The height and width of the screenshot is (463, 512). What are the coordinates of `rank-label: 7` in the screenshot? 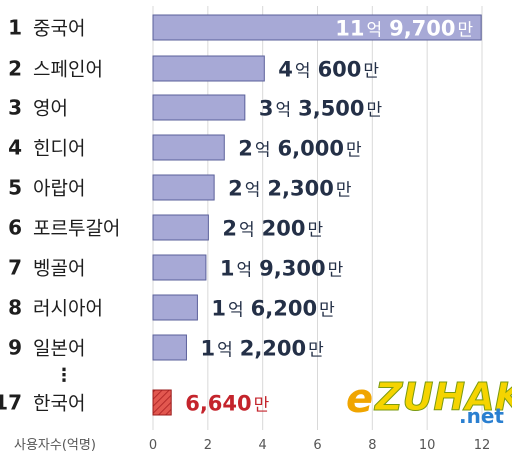 It's located at (15, 268).